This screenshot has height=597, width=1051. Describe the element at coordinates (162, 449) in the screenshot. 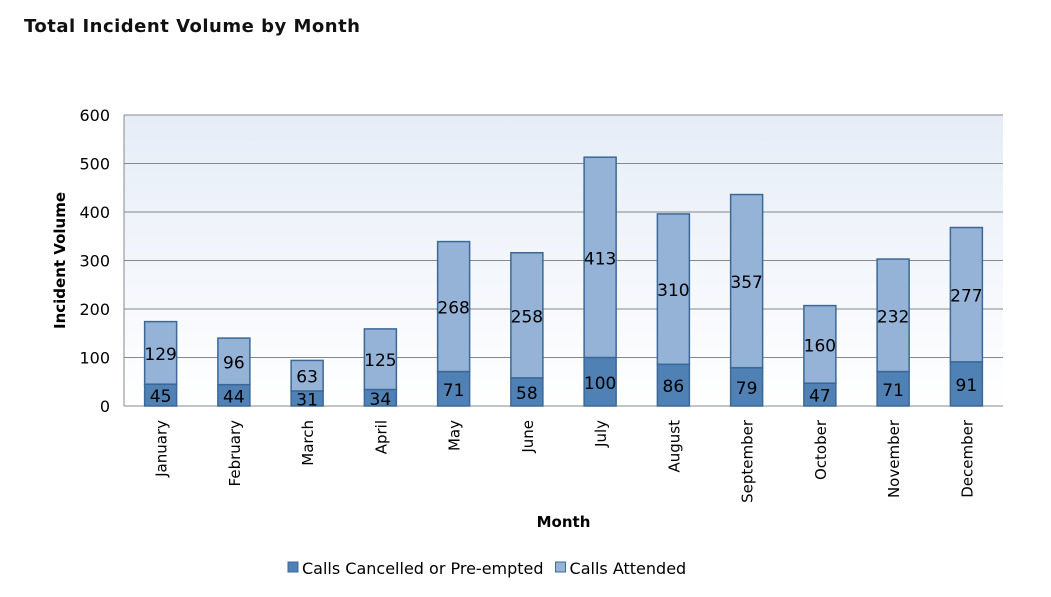

I see `x-tick-label: January` at that location.